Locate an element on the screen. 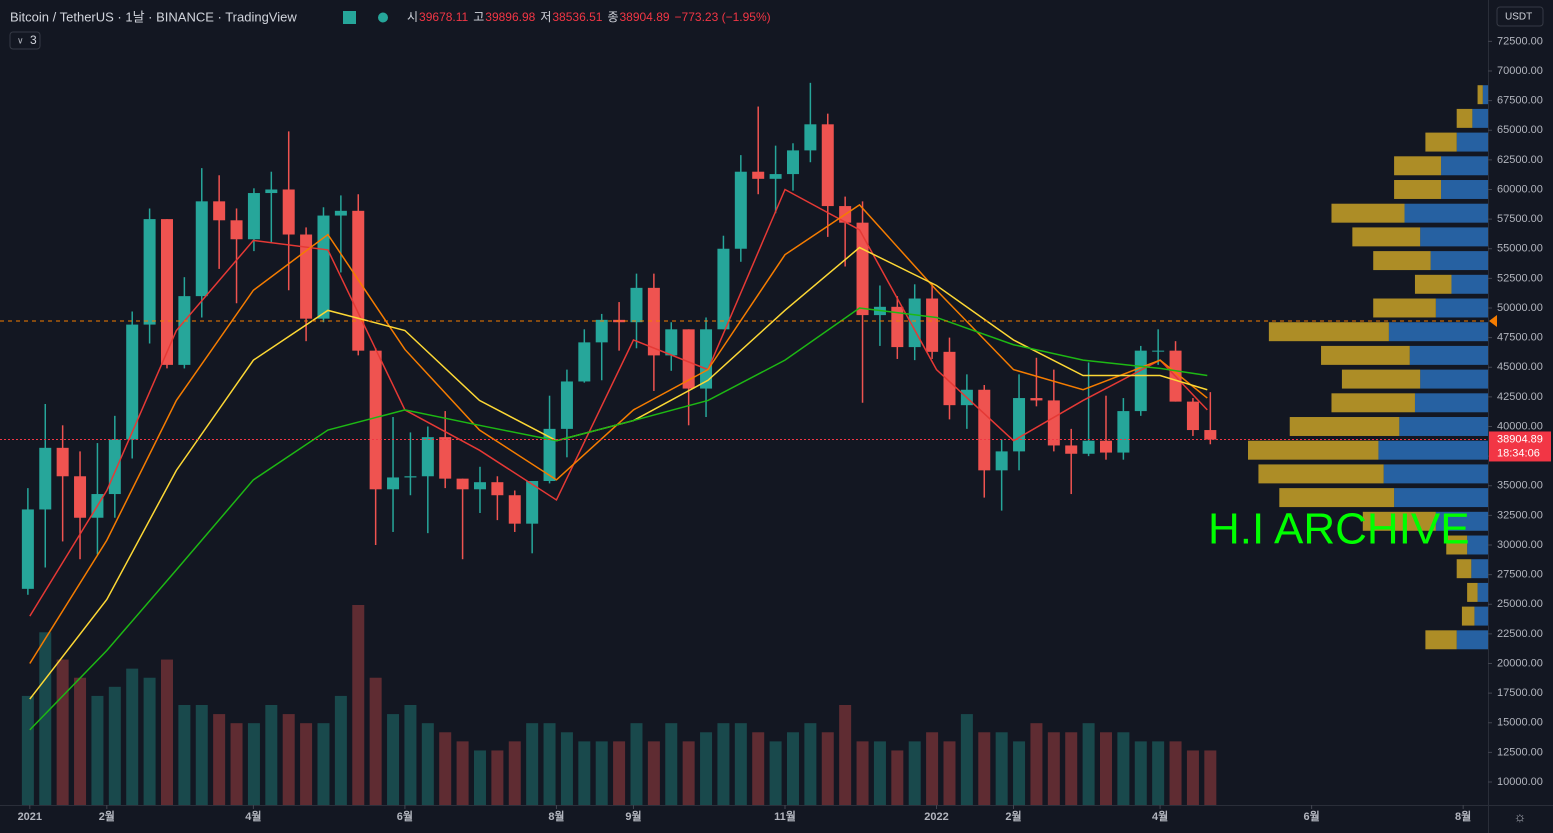 This screenshot has height=833, width=1553. x-tick-label: 2022 is located at coordinates (936, 817).